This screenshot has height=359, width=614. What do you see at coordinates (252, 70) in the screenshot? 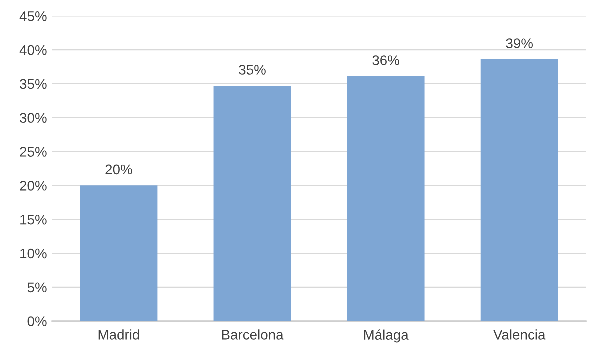
I see `data-label: 35%` at bounding box center [252, 70].